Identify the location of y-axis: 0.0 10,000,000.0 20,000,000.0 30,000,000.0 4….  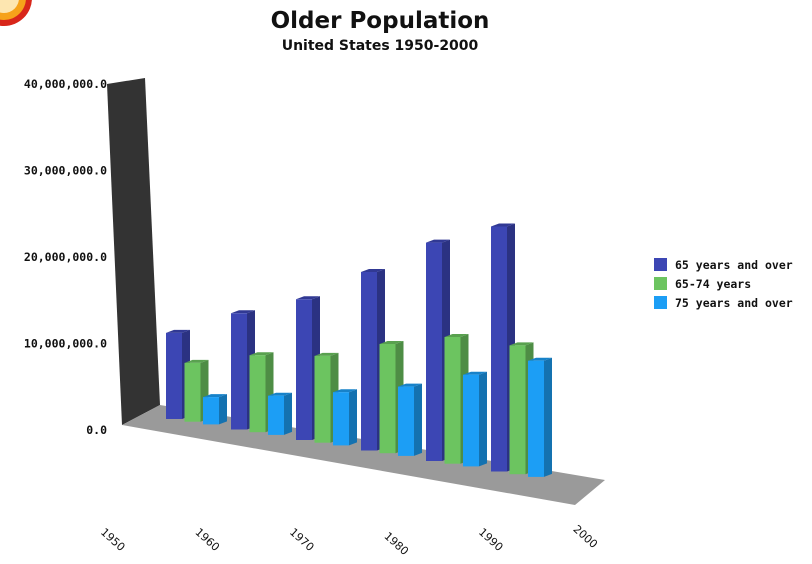
(65, 257).